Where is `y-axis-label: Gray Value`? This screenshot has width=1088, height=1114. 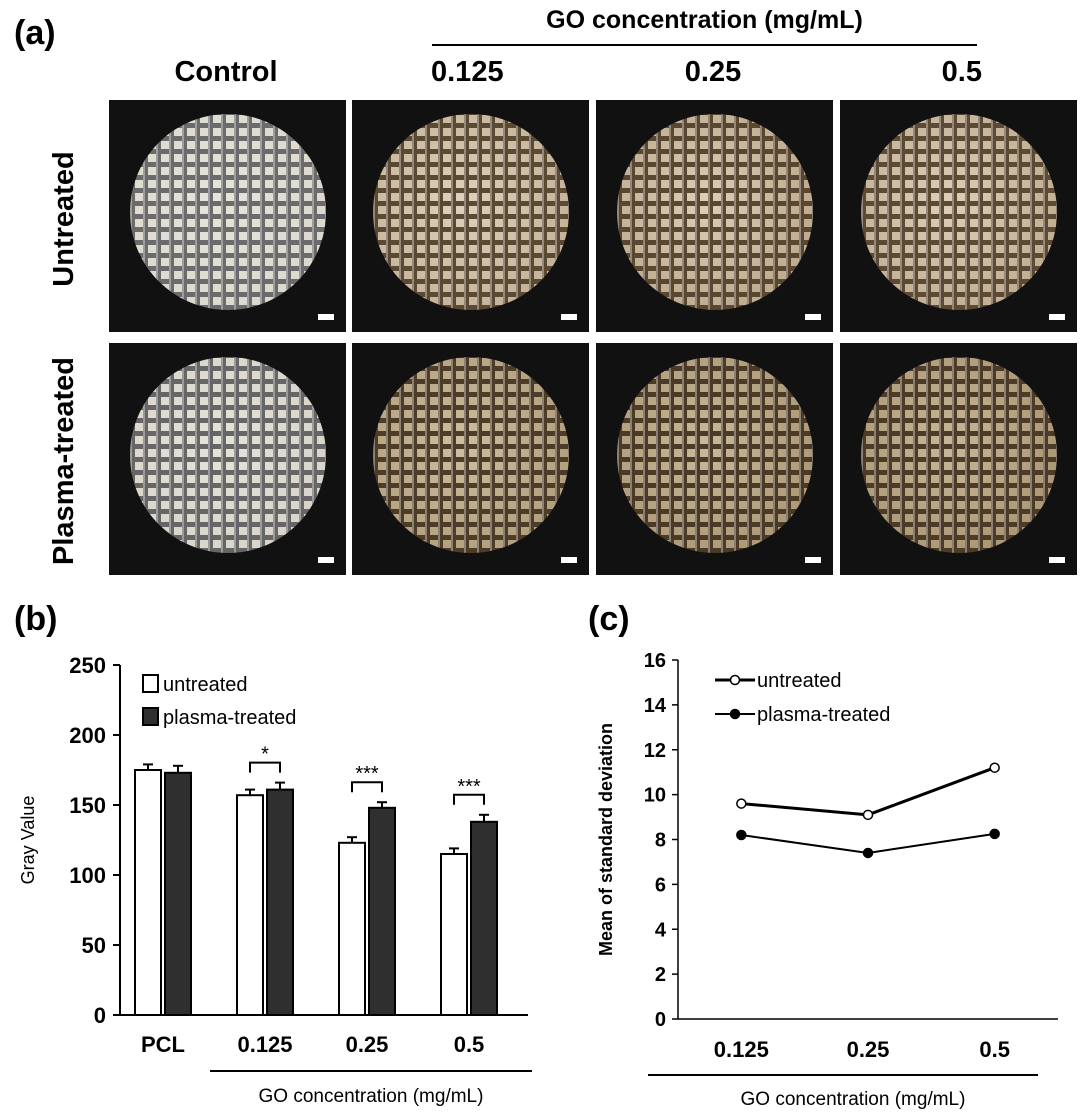 y-axis-label: Gray Value is located at coordinates (28, 840).